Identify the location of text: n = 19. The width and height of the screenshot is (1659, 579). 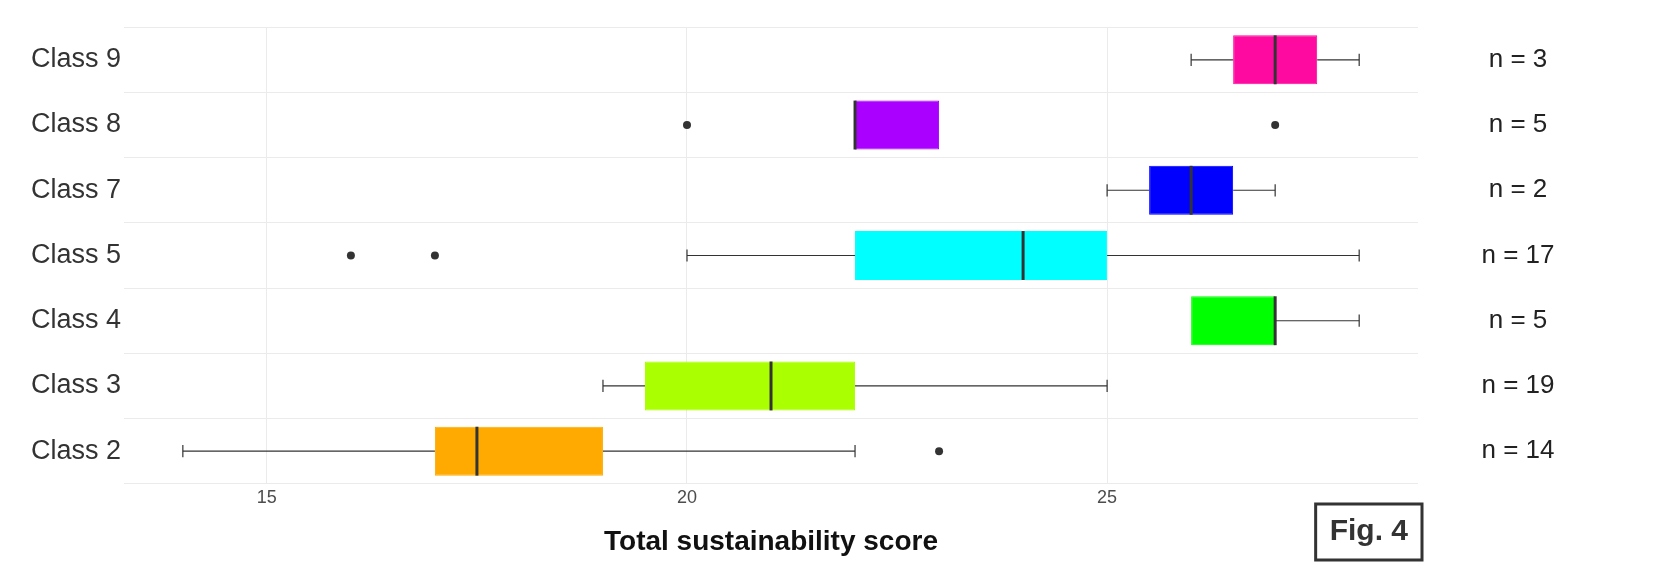
(1518, 384).